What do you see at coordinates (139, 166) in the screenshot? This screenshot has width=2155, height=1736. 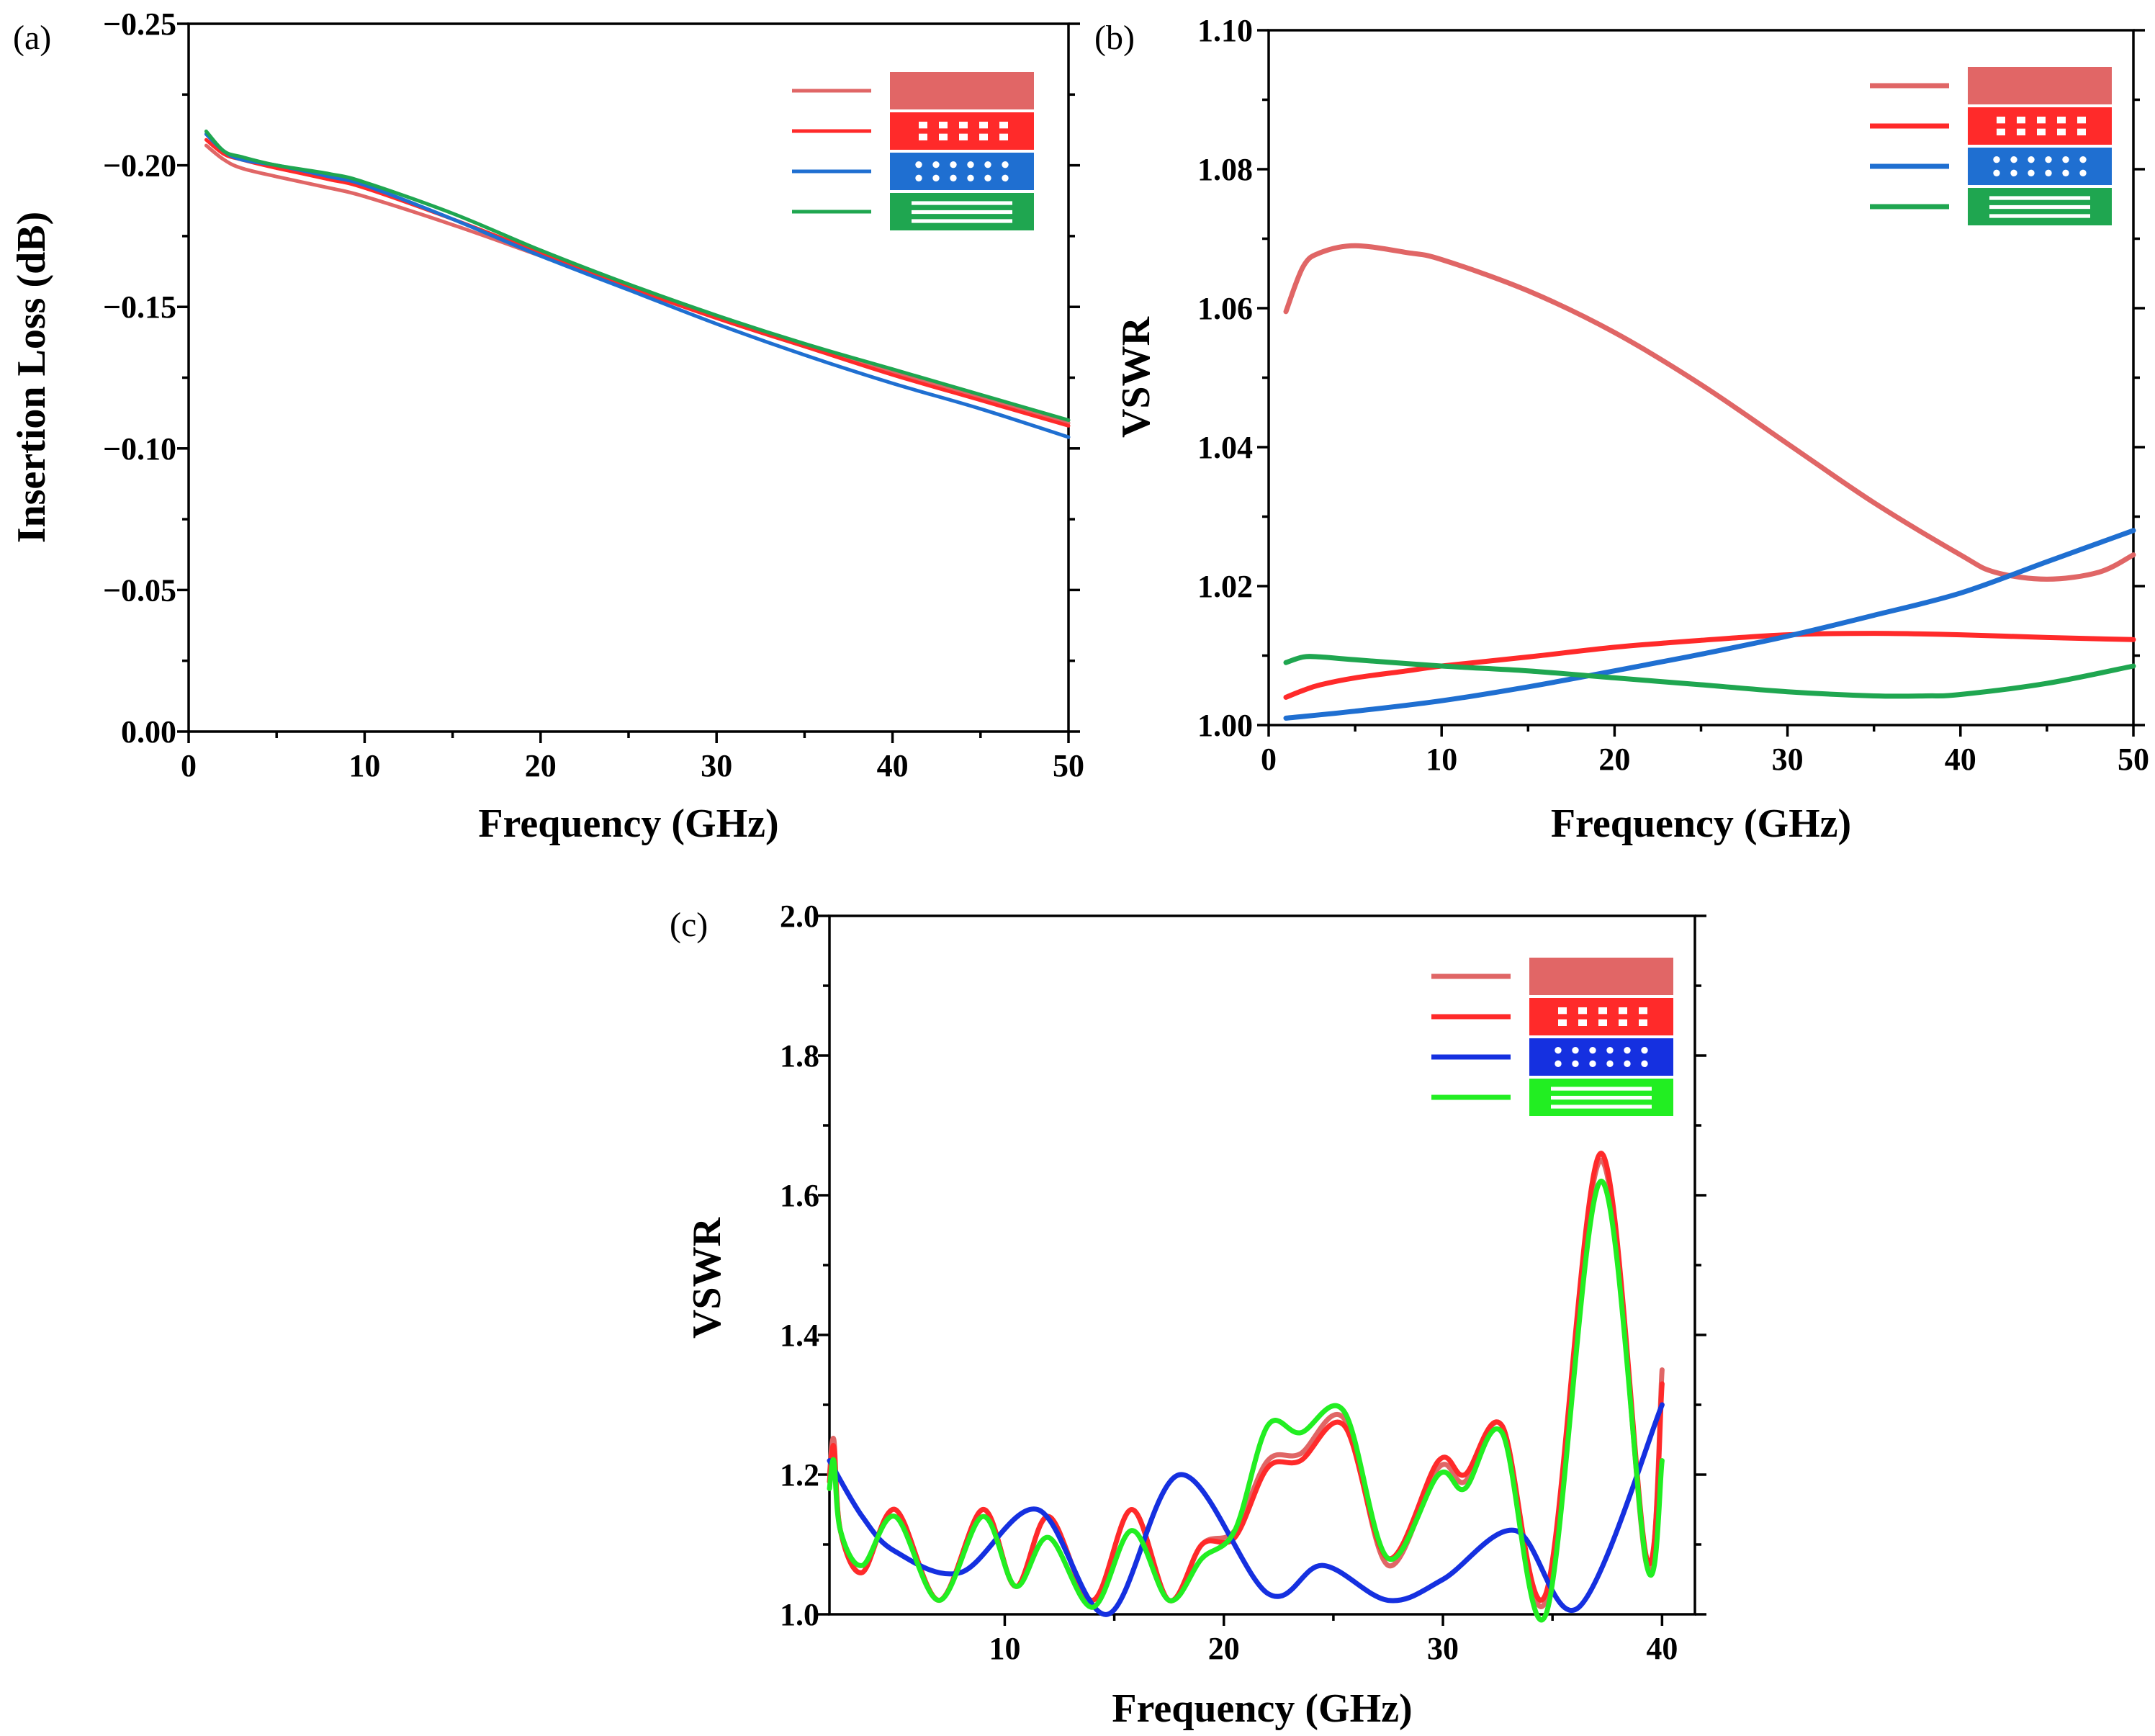 I see `y-tick-label: −0.20` at bounding box center [139, 166].